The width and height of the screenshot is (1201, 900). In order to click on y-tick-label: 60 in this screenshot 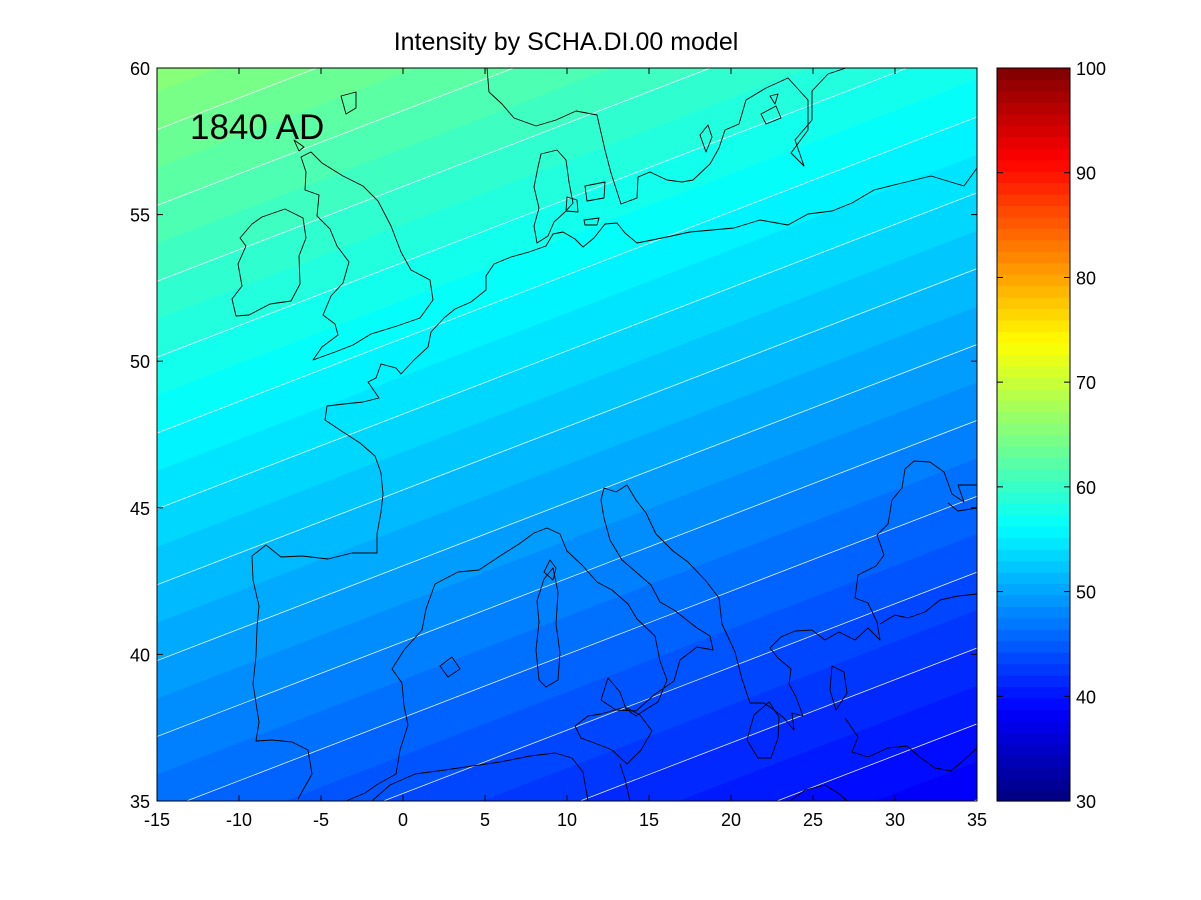, I will do `click(140, 69)`.